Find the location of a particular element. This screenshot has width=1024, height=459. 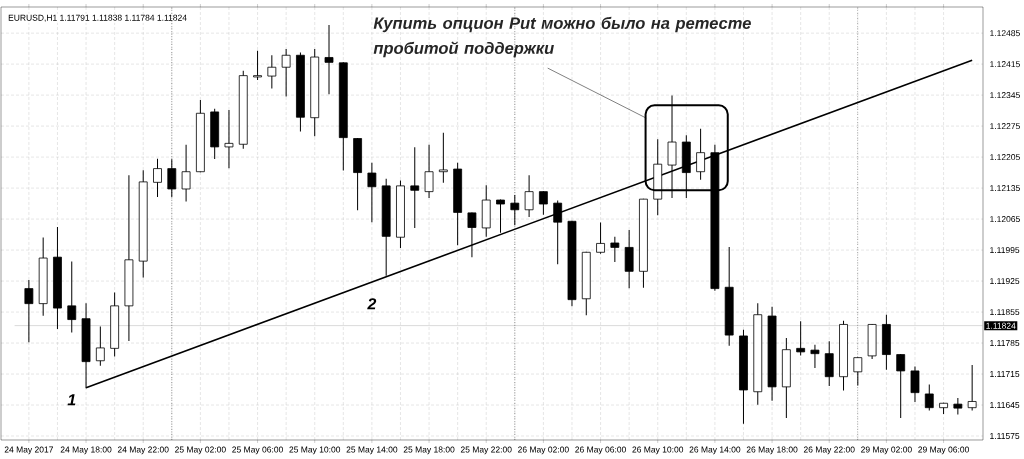

y-tick-label: 1.11855 is located at coordinates (1005, 312).